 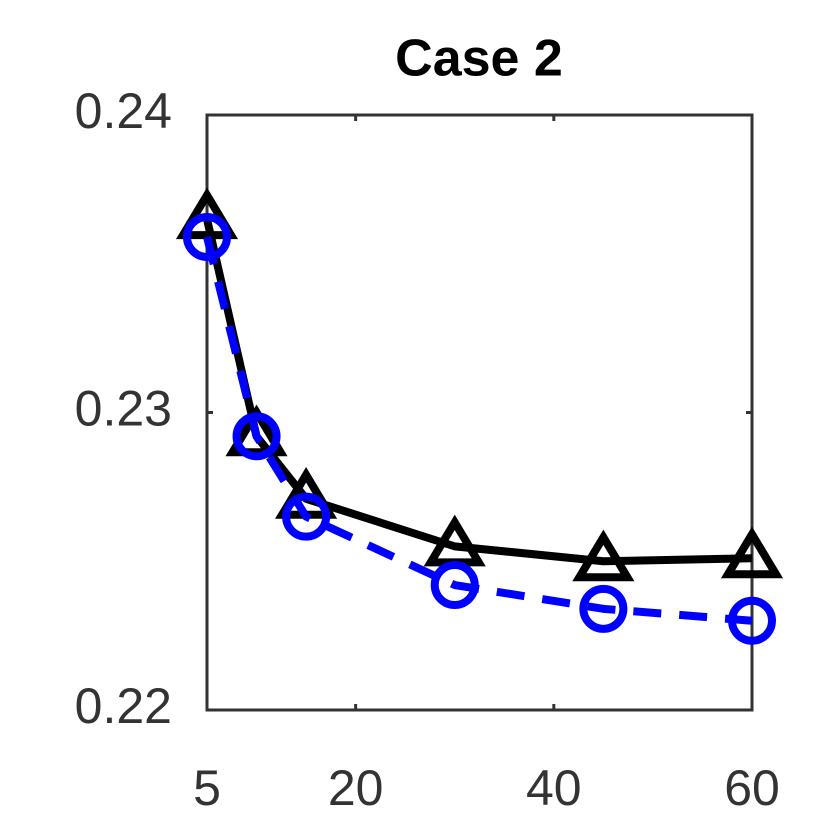 I want to click on y-tick-label: 0.24, so click(x=123, y=111).